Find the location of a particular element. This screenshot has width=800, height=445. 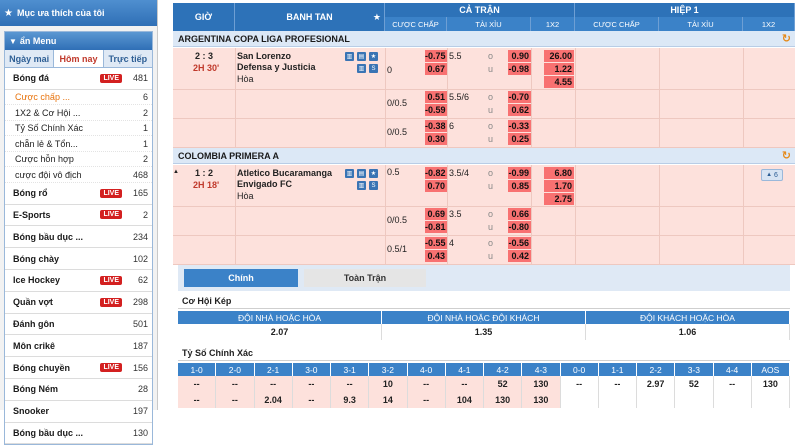

odds-value: 0.43 is located at coordinates (436, 256).